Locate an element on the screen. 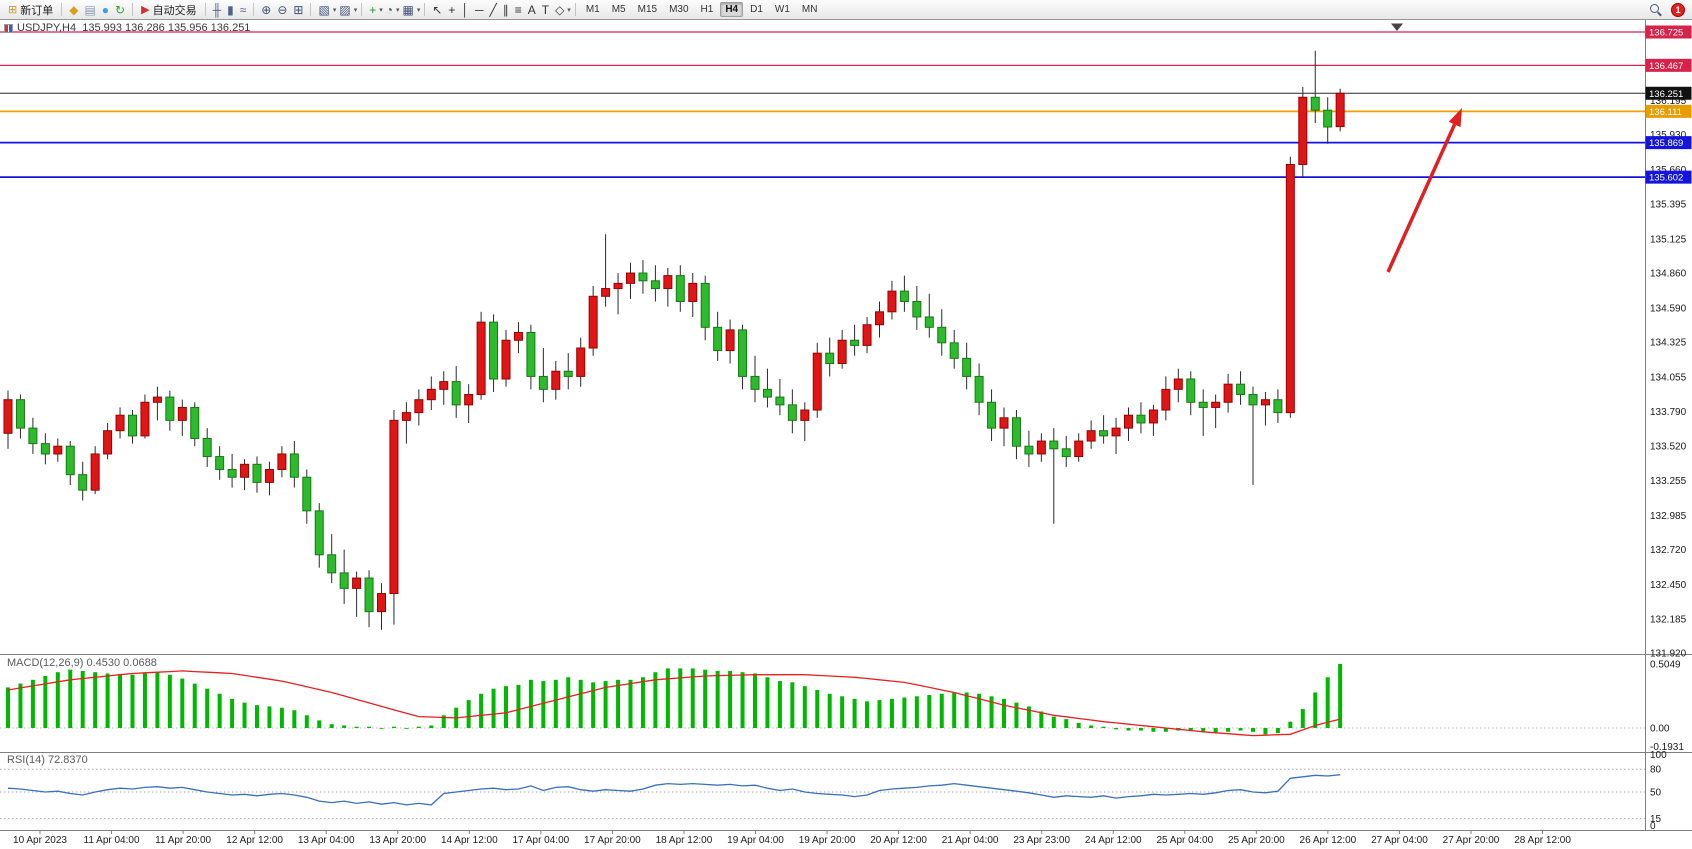  trendline-icon: ╱ is located at coordinates (493, 9).